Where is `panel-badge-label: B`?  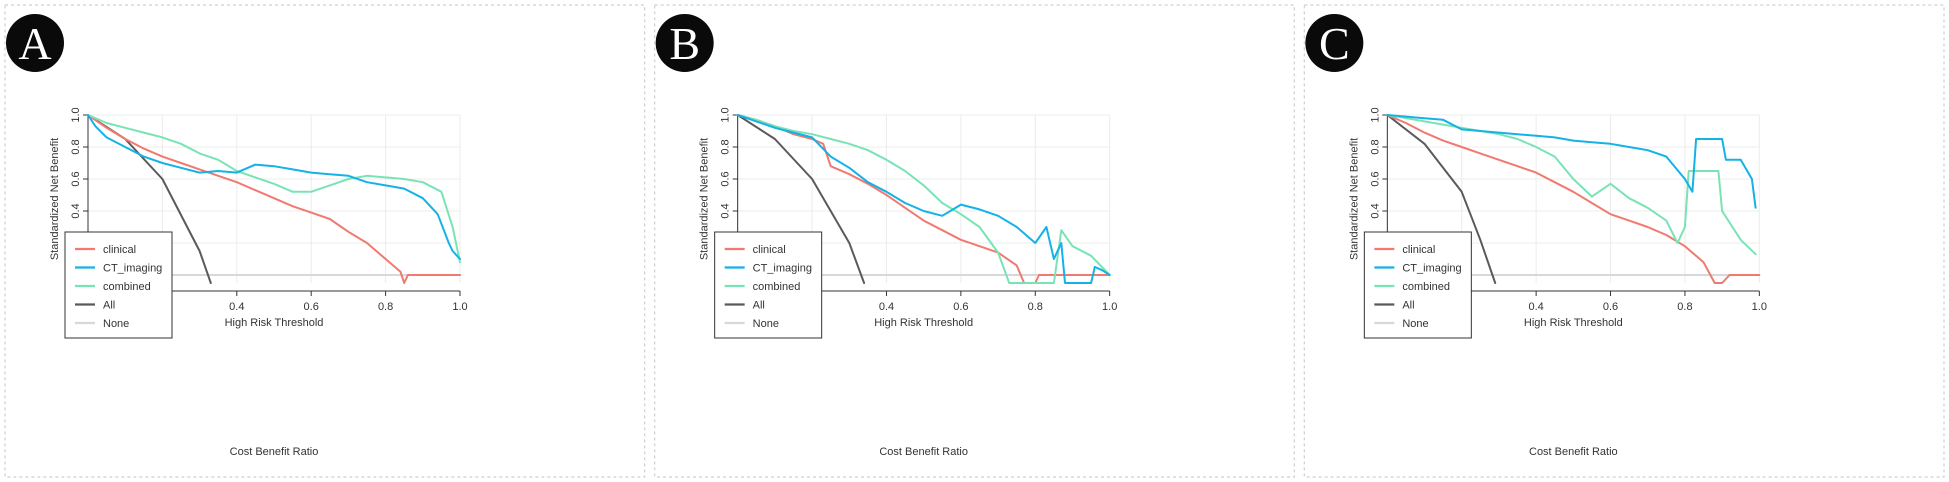
panel-badge-label: B is located at coordinates (684, 43).